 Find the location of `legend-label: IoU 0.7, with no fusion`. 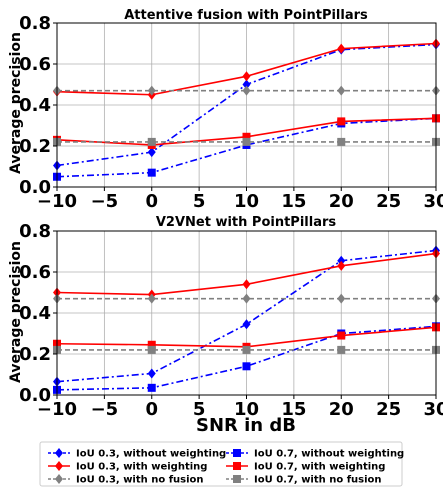

legend-label: IoU 0.7, with no fusion is located at coordinates (318, 480).